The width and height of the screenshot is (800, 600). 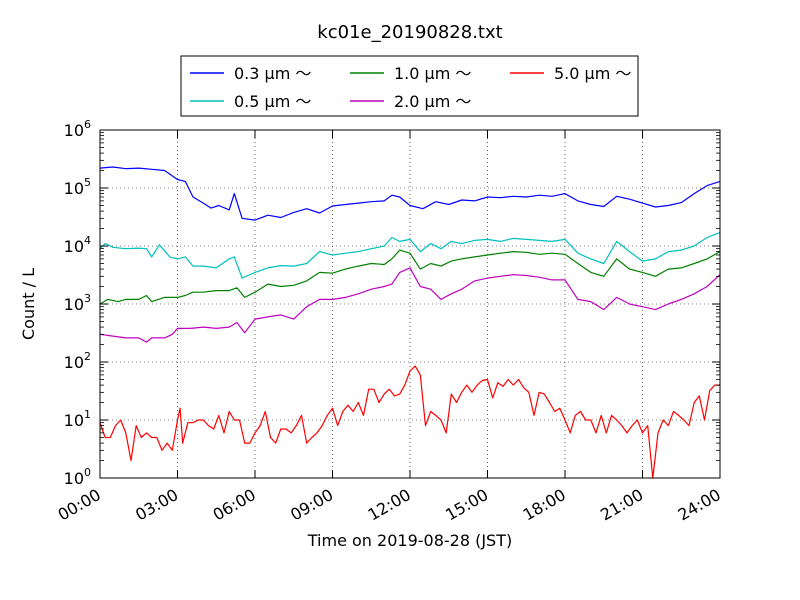 What do you see at coordinates (77, 187) in the screenshot?
I see `y-tick-label: 10⁵` at bounding box center [77, 187].